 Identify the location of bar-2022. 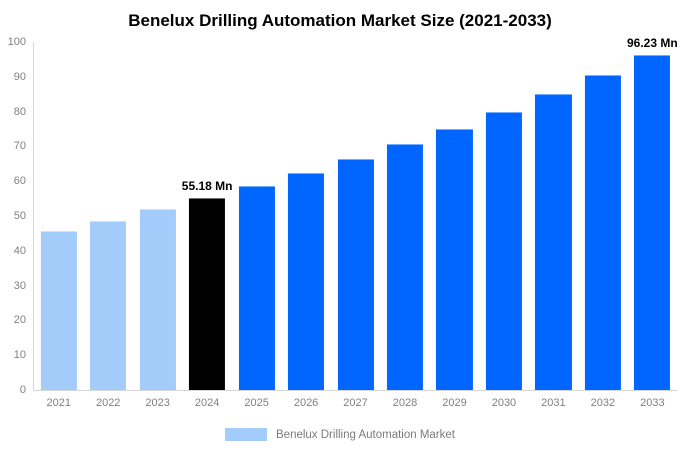
(108, 305).